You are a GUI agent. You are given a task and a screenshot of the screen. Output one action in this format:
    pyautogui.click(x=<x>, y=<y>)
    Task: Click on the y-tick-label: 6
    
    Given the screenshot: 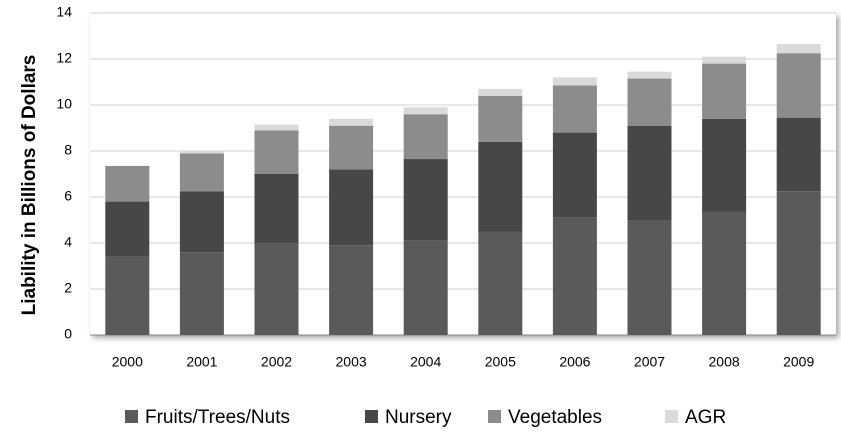 What is the action you would take?
    pyautogui.click(x=68, y=196)
    